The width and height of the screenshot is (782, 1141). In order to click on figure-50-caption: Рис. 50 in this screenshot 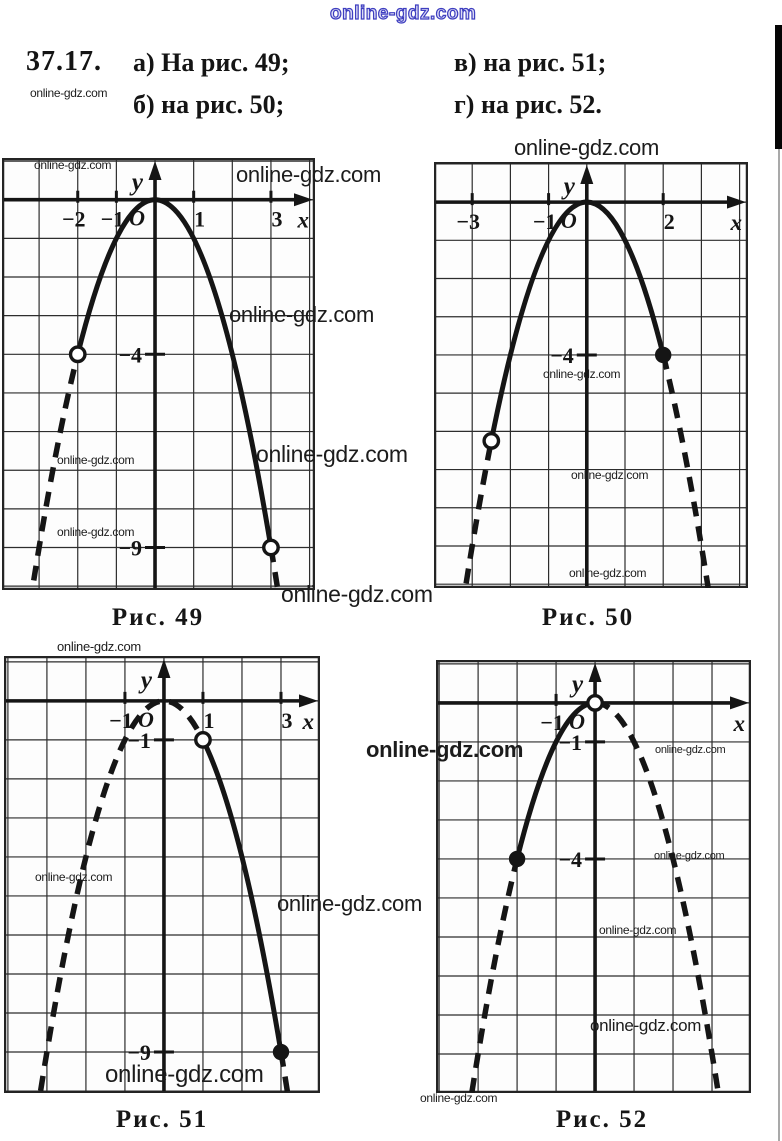, I will do `click(588, 617)`.